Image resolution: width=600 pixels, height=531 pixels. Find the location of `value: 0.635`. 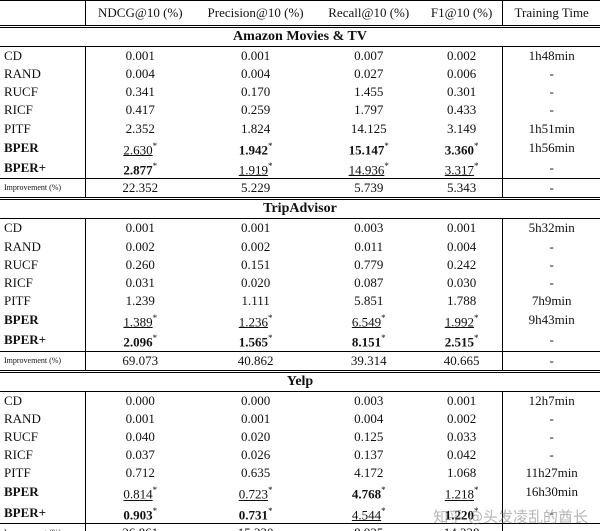

value: 0.635 is located at coordinates (255, 473).